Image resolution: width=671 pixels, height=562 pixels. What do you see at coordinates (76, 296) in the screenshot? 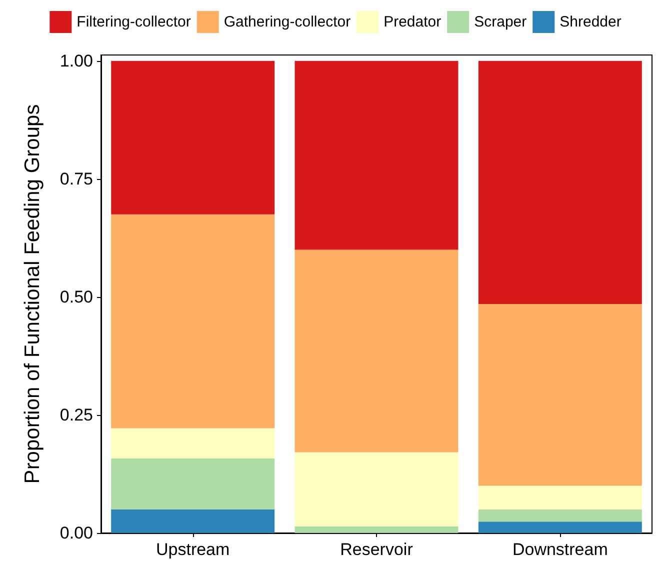
I see `y-tick-label: 0.50` at bounding box center [76, 296].